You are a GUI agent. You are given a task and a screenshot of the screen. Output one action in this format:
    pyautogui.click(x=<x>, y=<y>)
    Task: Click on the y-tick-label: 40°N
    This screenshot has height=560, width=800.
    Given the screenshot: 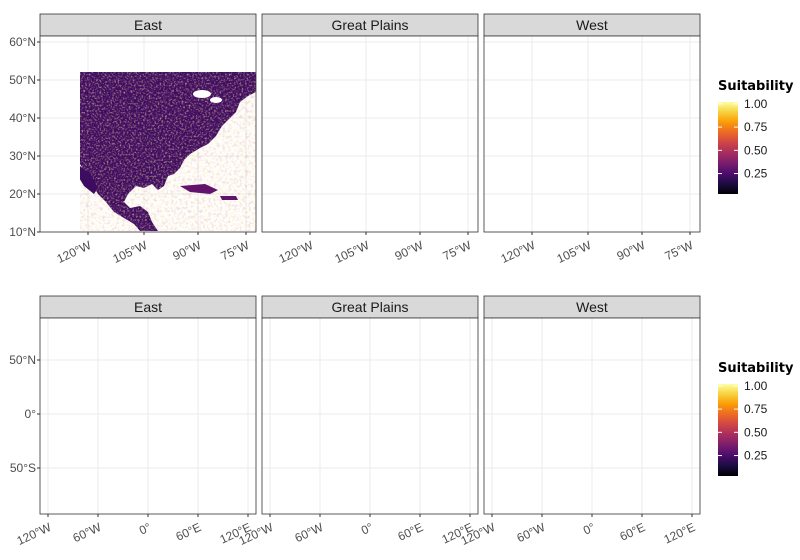 What is the action you would take?
    pyautogui.click(x=22, y=118)
    